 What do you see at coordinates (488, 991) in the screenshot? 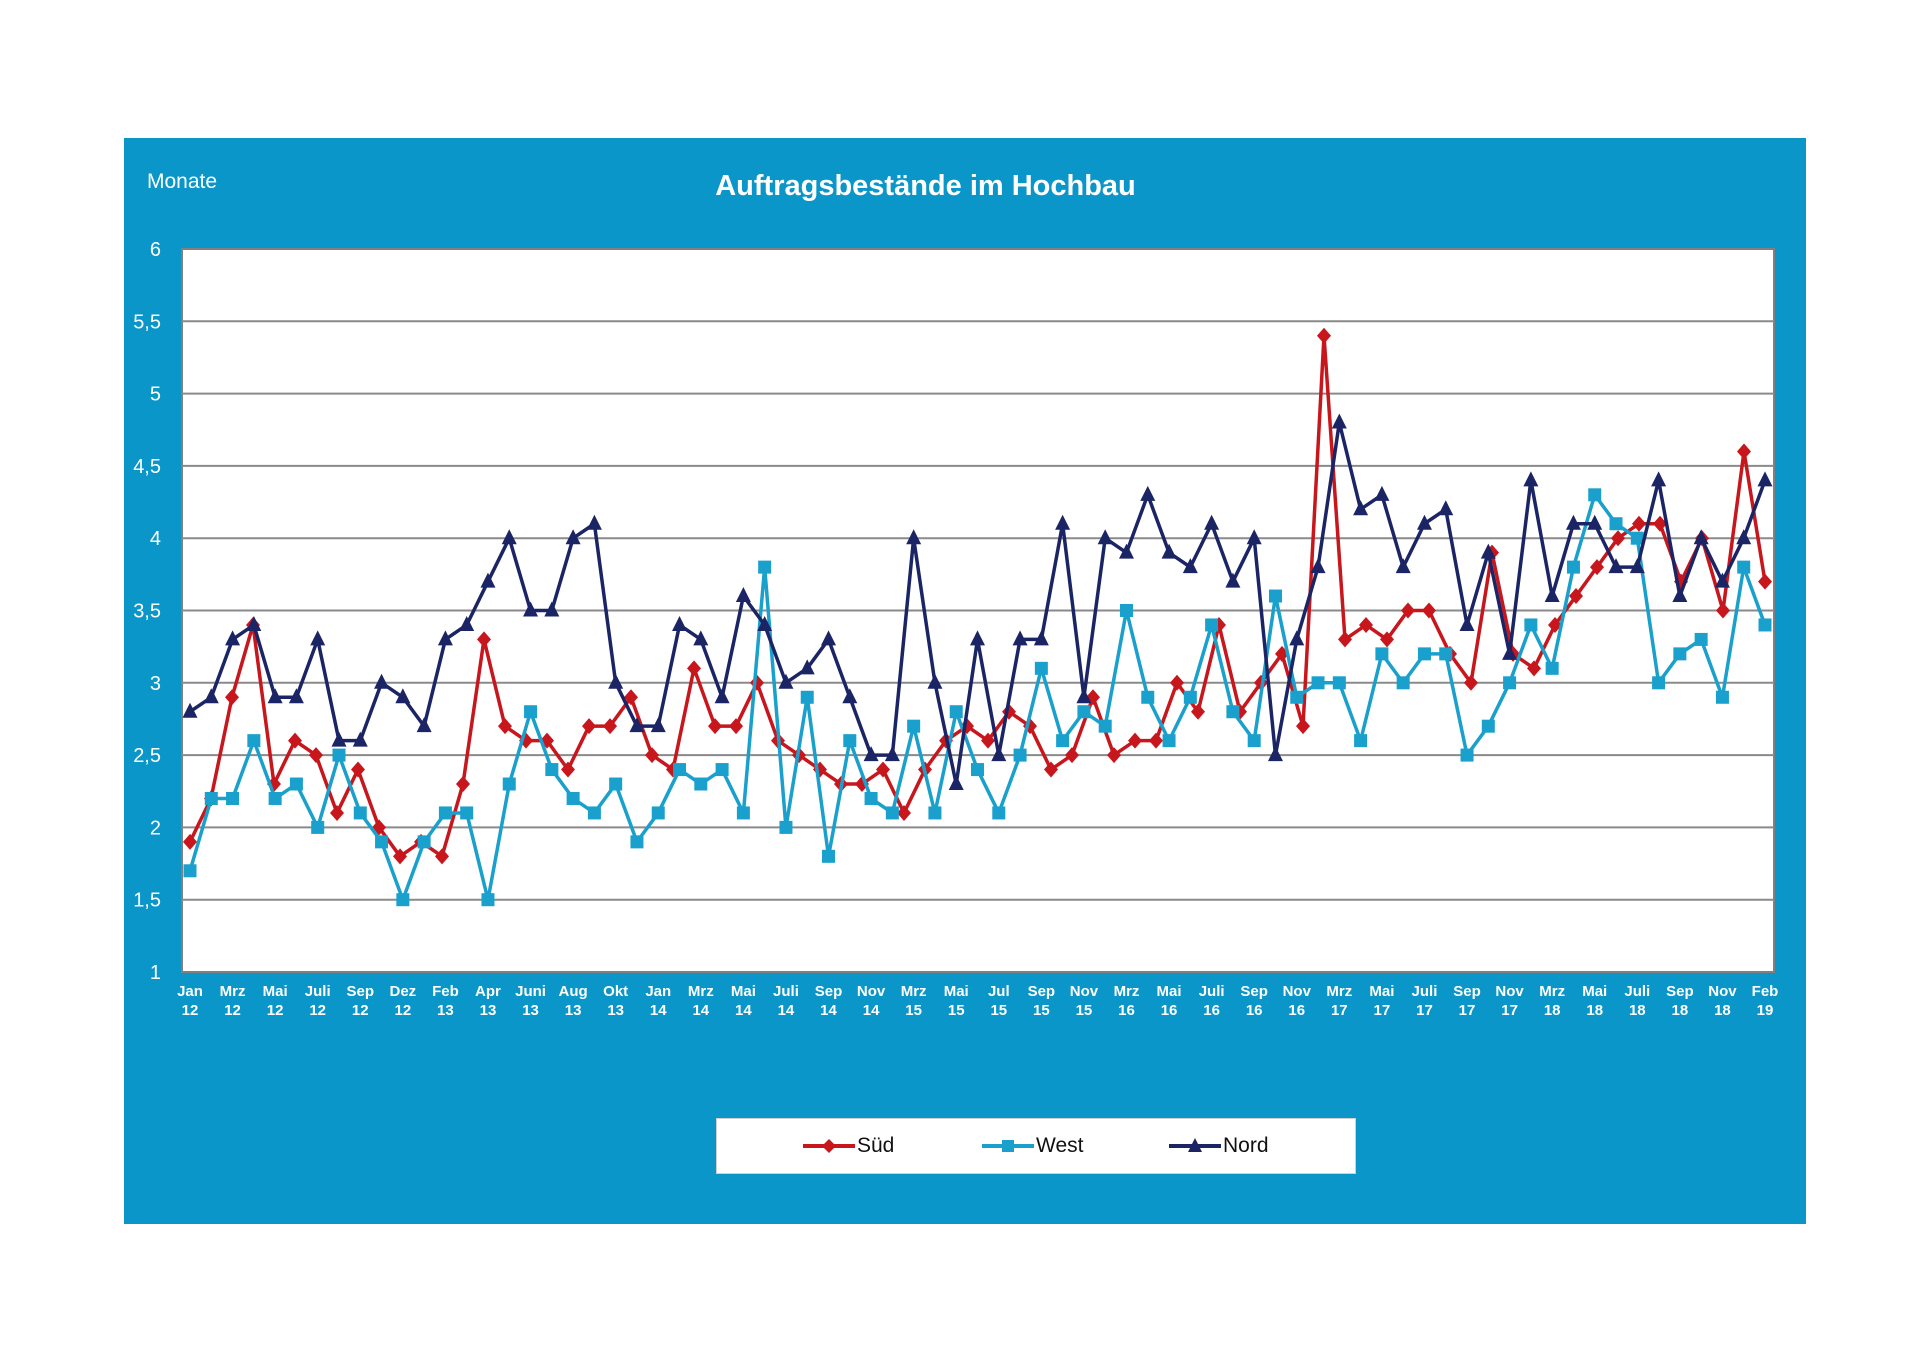
I see `x-tick-label: Apr` at bounding box center [488, 991].